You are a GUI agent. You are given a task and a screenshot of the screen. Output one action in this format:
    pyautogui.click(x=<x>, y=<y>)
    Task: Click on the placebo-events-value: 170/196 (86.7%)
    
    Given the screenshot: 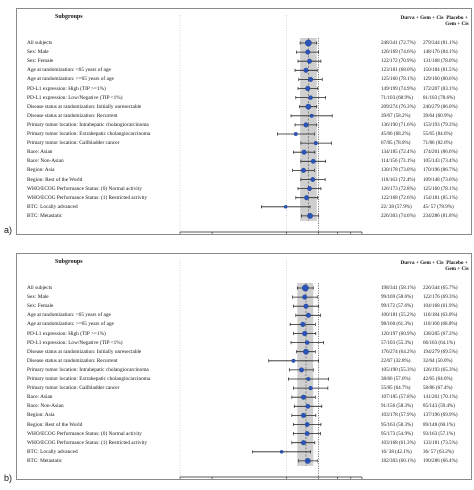 What is the action you would take?
    pyautogui.click(x=440, y=170)
    